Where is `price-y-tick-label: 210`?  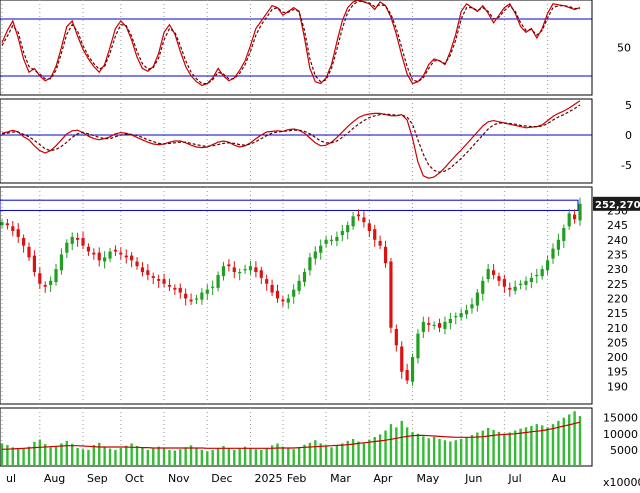 price-y-tick-label: 210 is located at coordinates (617, 328).